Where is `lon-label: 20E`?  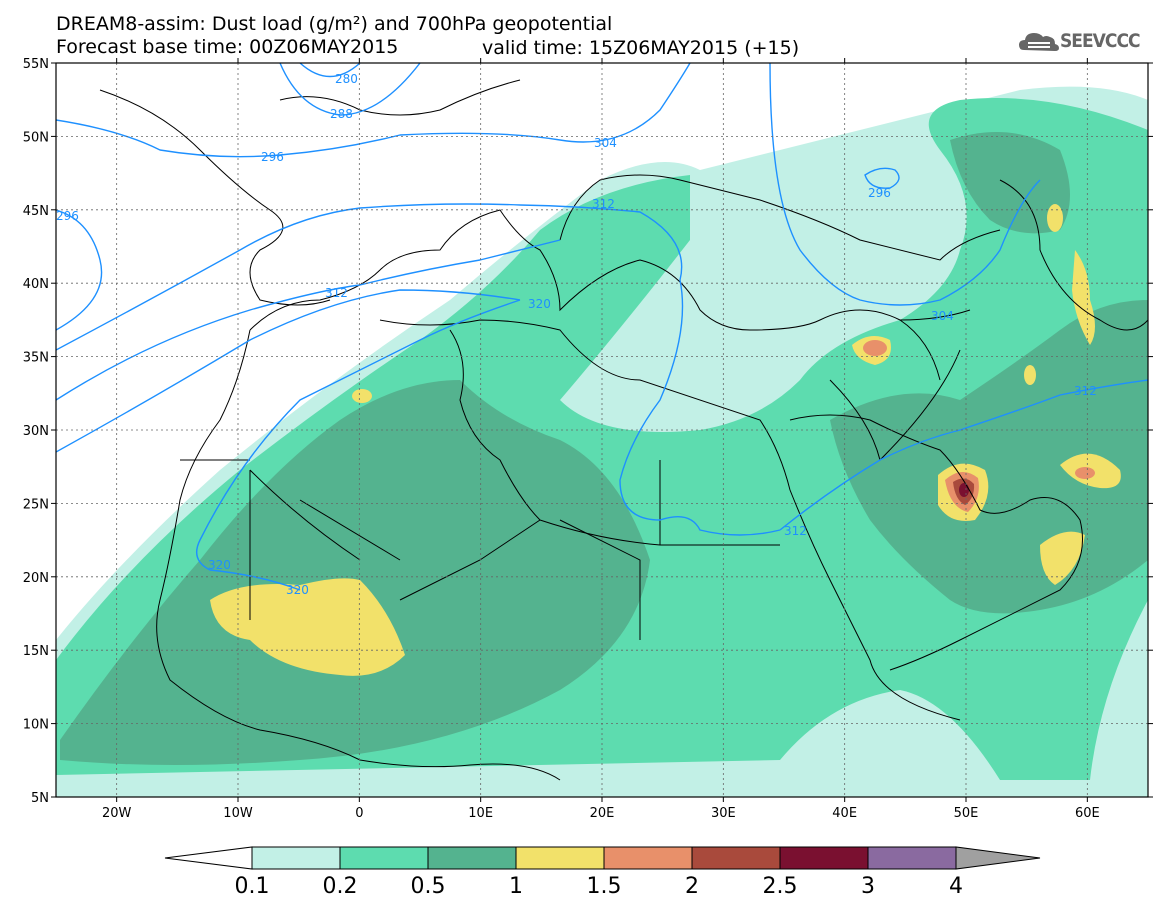 lon-label: 20E is located at coordinates (602, 813).